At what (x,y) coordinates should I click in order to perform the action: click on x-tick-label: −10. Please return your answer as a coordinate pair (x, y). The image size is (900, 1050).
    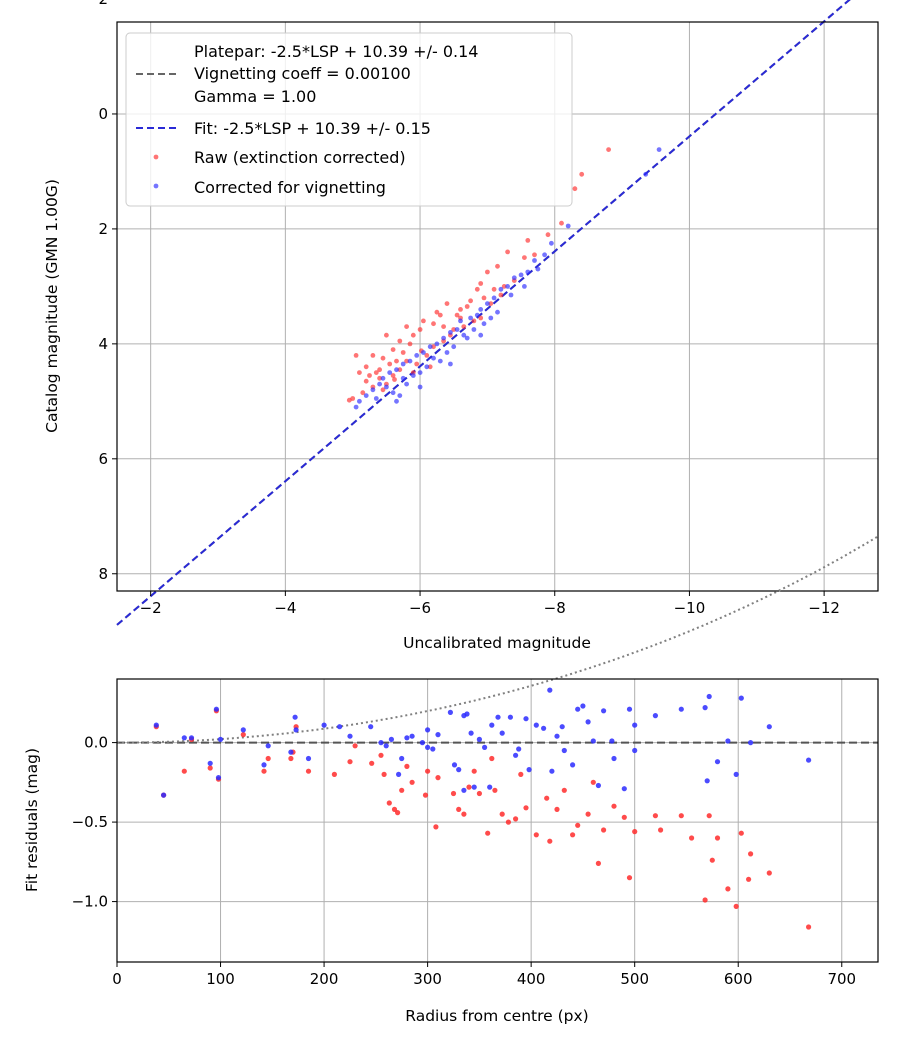
    Looking at the image, I should click on (690, 608).